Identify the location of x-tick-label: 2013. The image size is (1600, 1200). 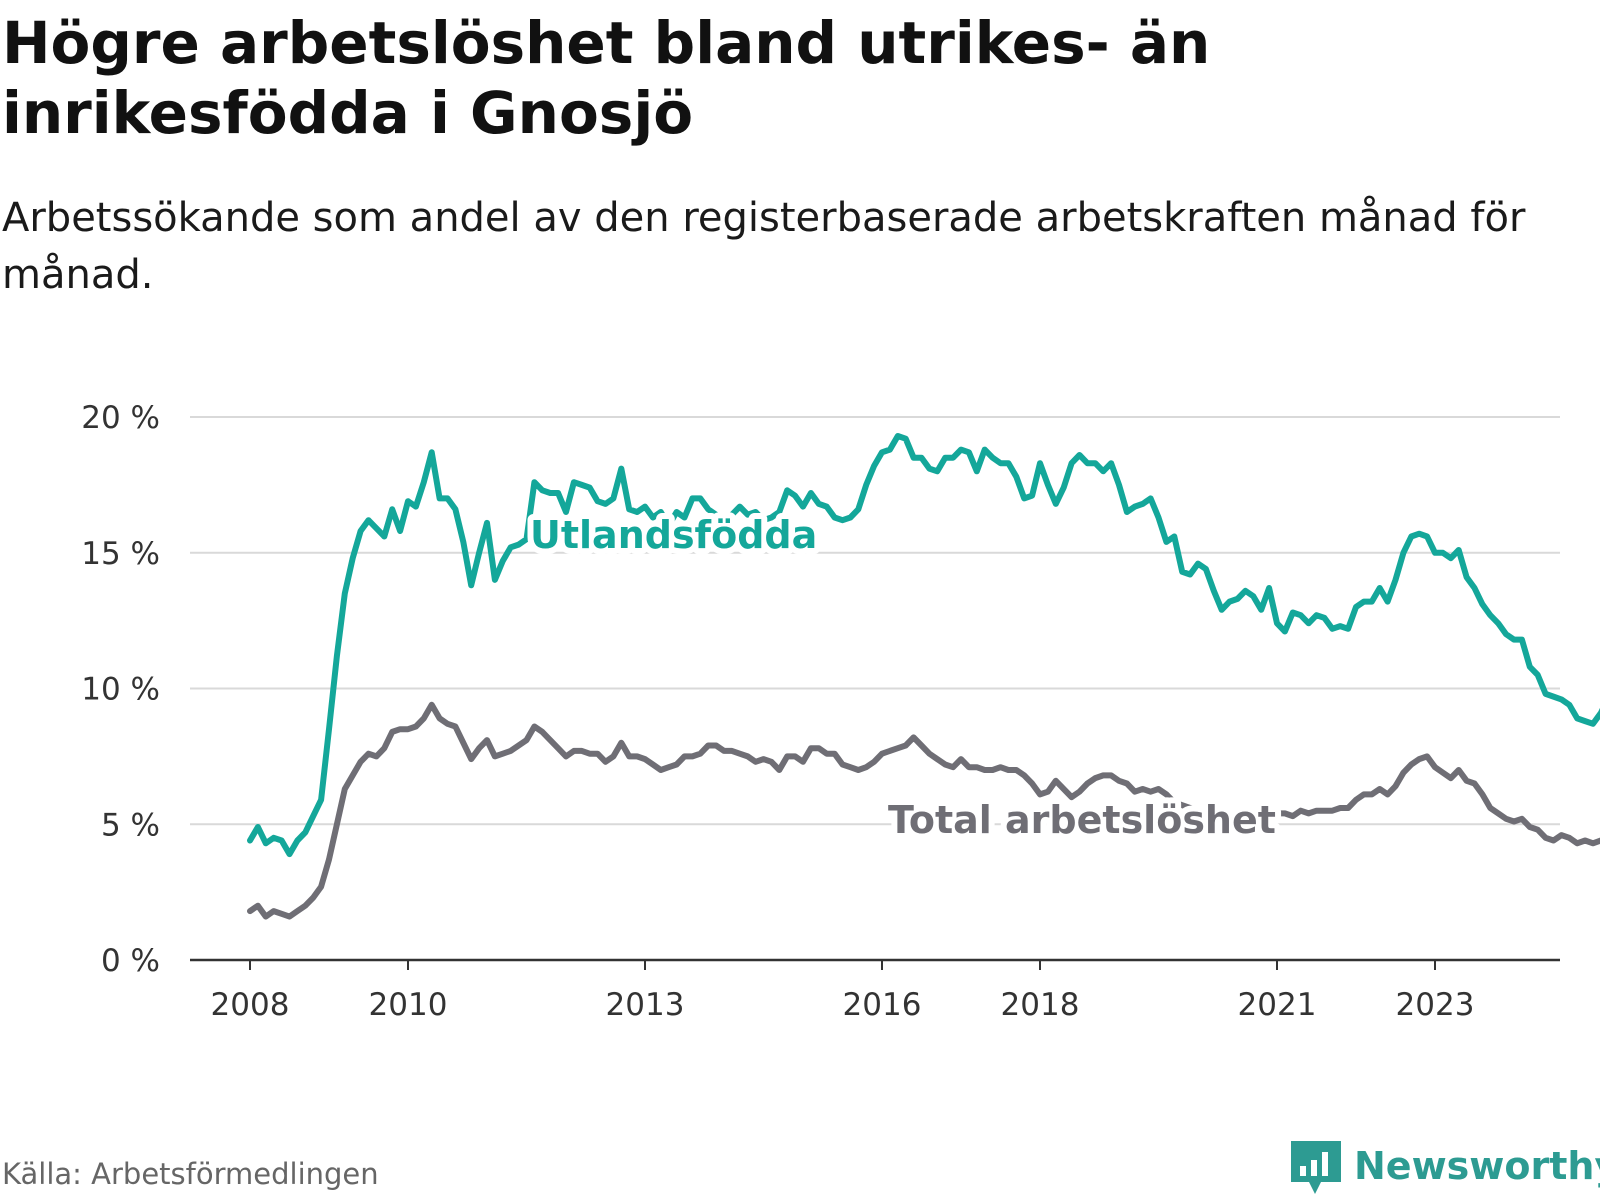
(645, 1005).